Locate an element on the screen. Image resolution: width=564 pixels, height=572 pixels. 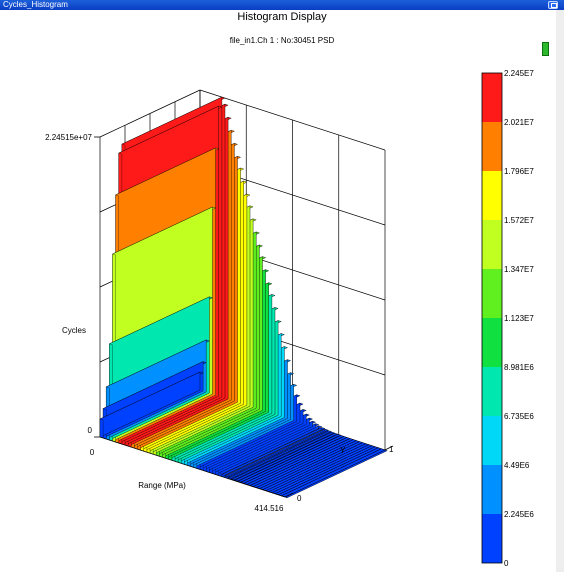
y-axis-label: Y is located at coordinates (343, 450).